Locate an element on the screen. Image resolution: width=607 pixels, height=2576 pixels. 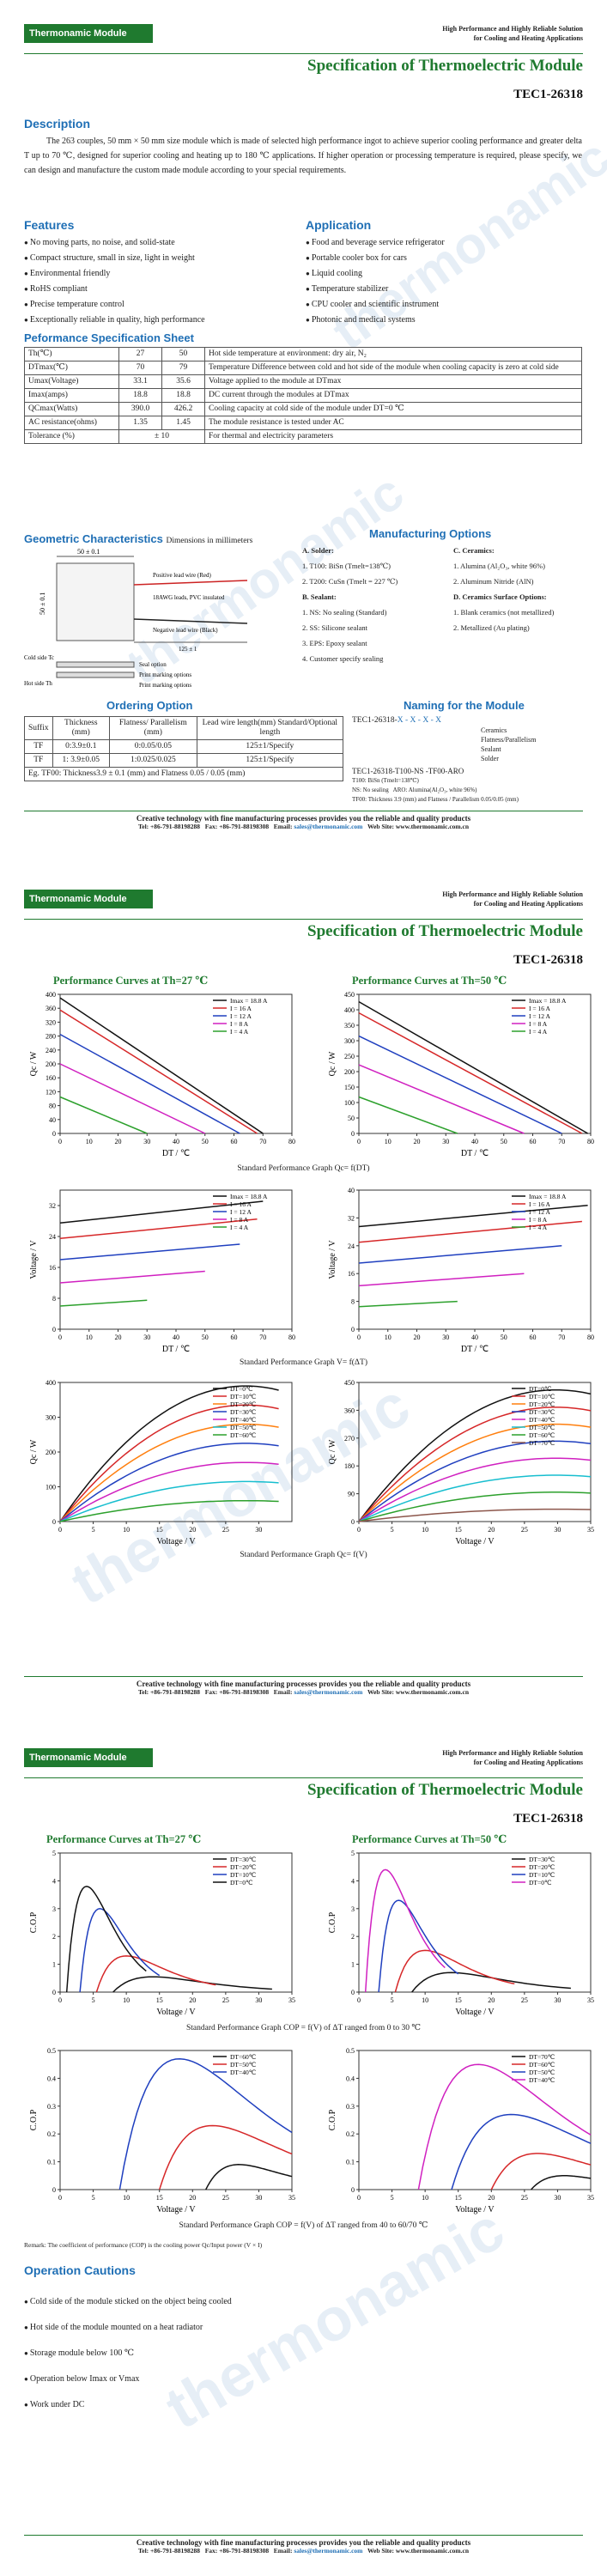
y-tick-label: 240 is located at coordinates (51, 1050).